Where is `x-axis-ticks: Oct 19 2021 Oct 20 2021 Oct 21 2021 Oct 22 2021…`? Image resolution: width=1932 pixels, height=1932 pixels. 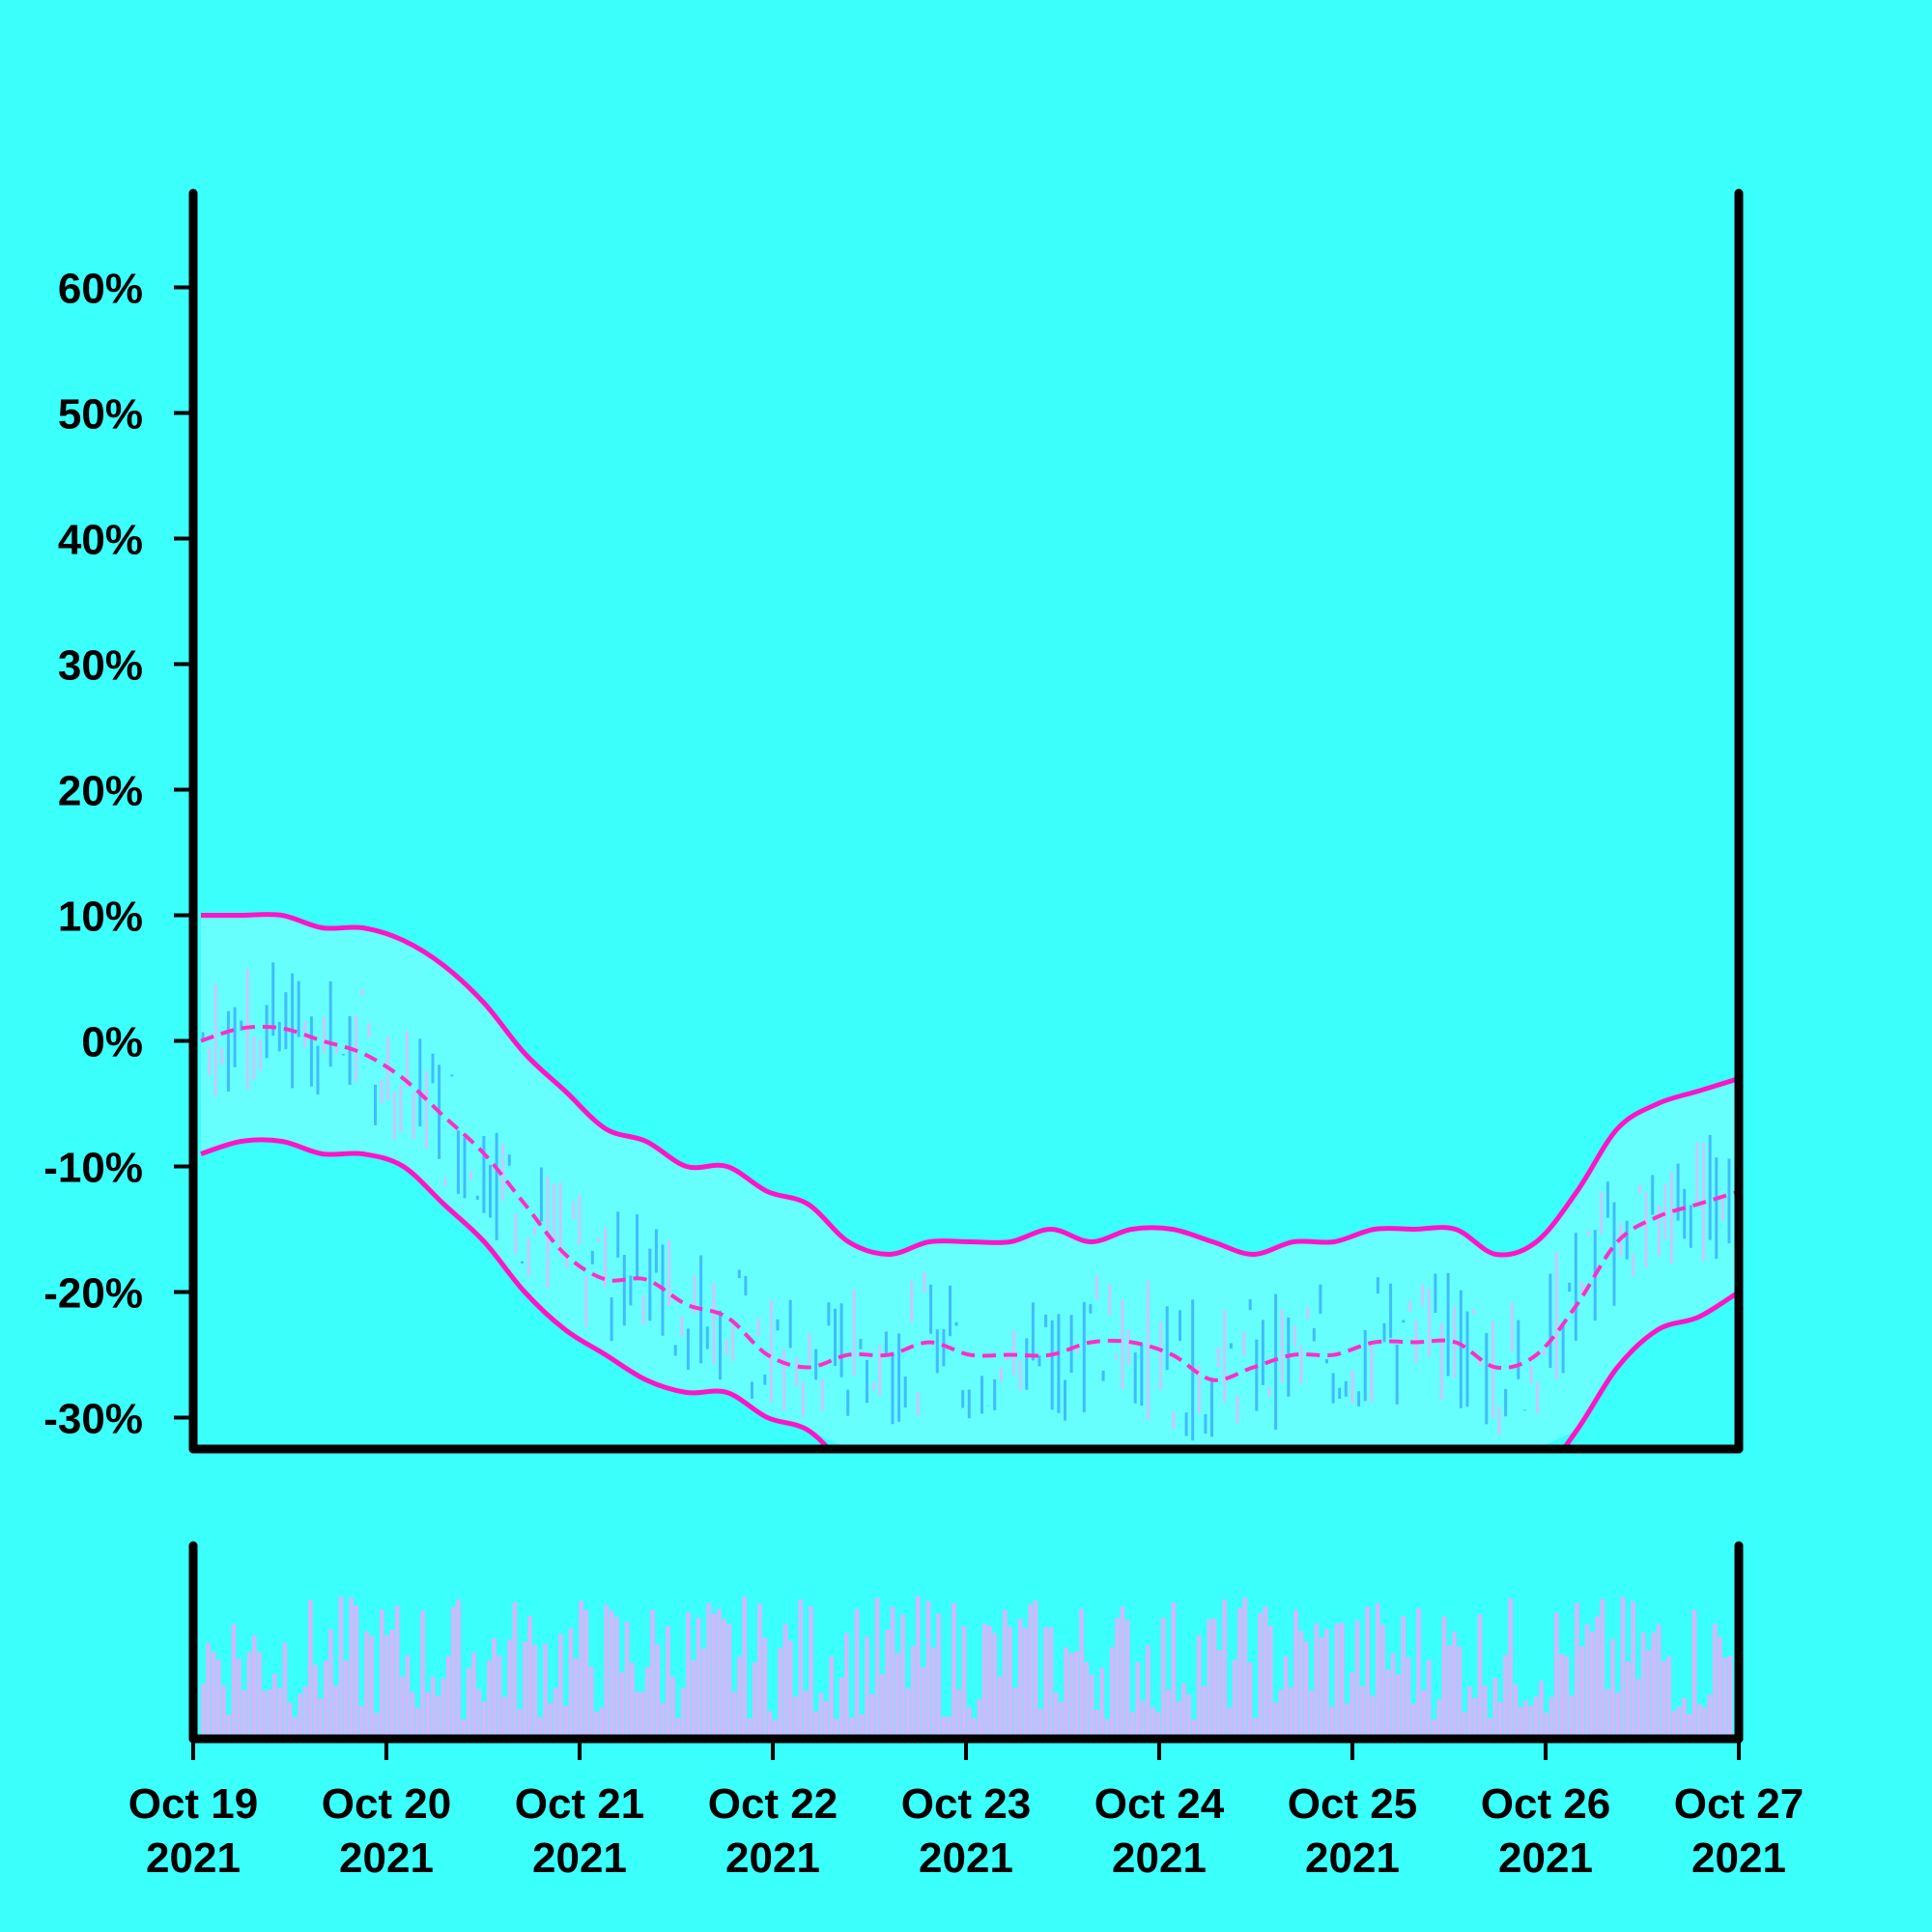
x-axis-ticks: Oct 19 2021 Oct 20 2021 Oct 21 2021 Oct 22 2021… is located at coordinates (966, 1812).